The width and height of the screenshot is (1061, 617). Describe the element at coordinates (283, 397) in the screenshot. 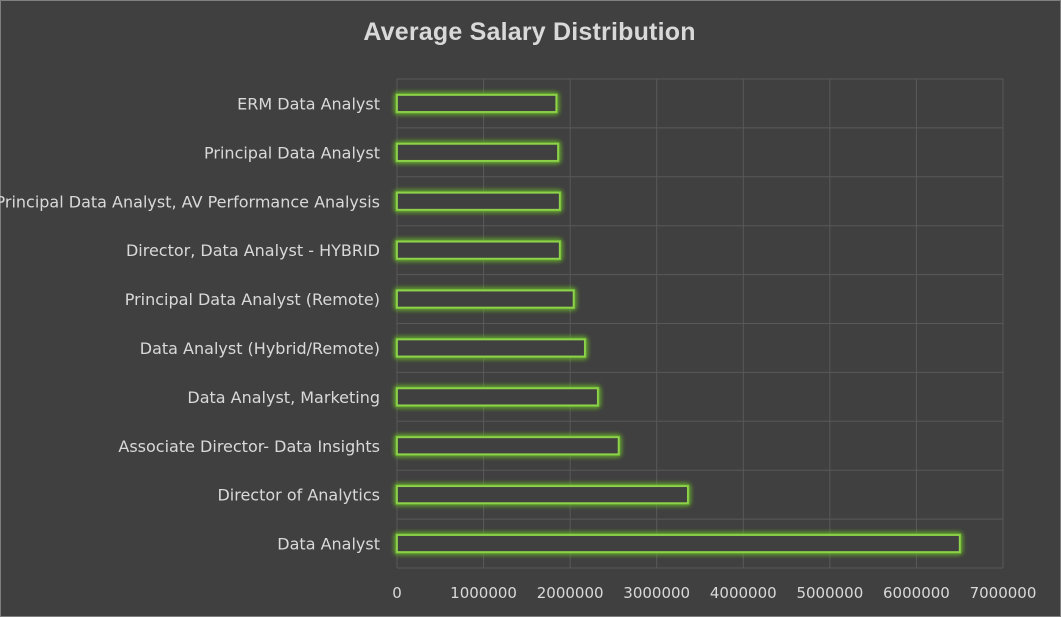

I see `category-label: Data Analyst, Marketing` at that location.